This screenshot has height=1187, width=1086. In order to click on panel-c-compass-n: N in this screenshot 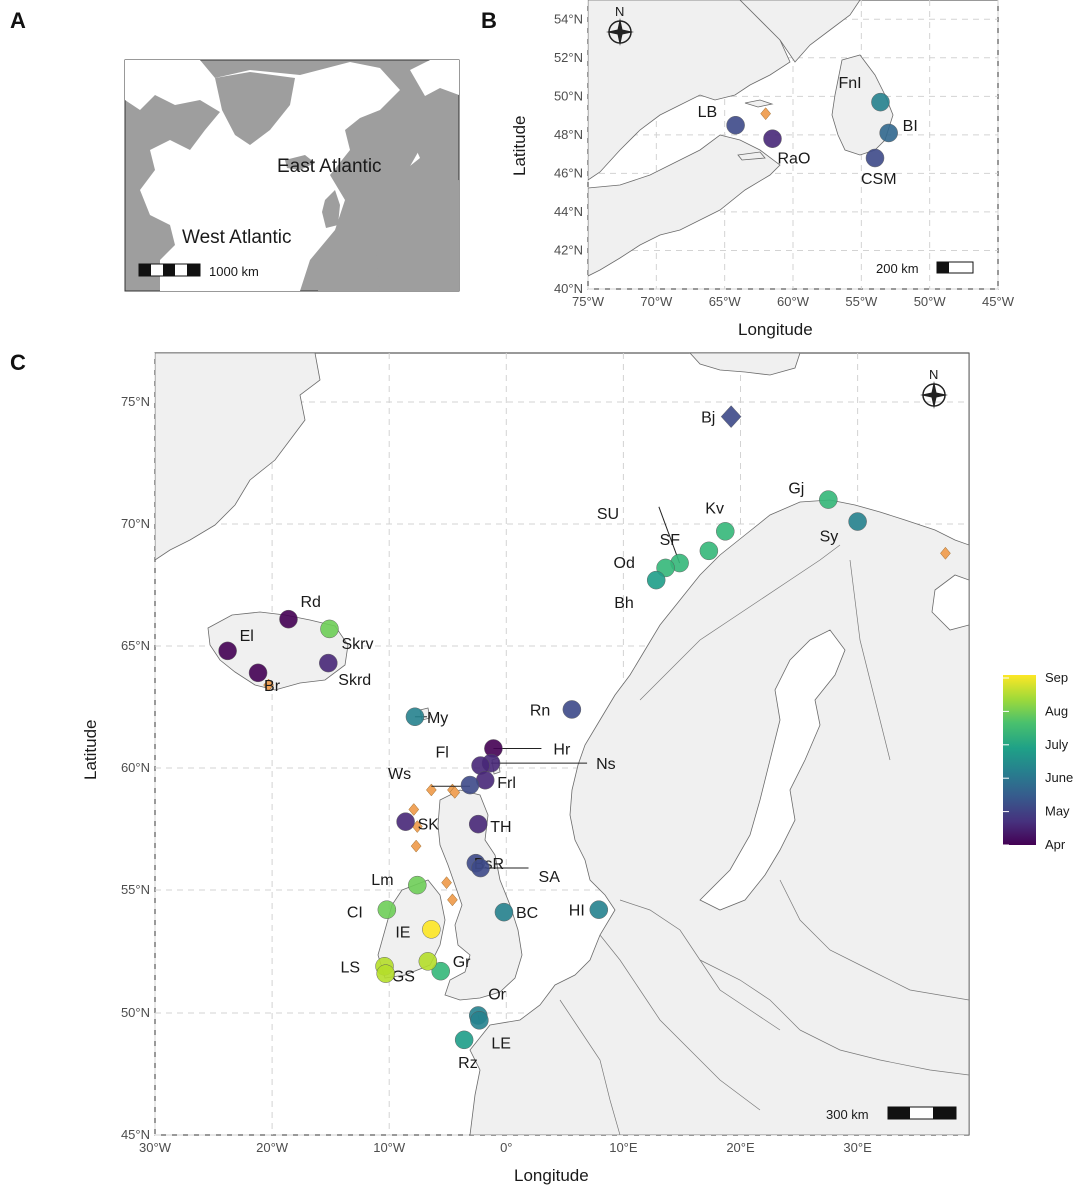, I will do `click(933, 374)`.